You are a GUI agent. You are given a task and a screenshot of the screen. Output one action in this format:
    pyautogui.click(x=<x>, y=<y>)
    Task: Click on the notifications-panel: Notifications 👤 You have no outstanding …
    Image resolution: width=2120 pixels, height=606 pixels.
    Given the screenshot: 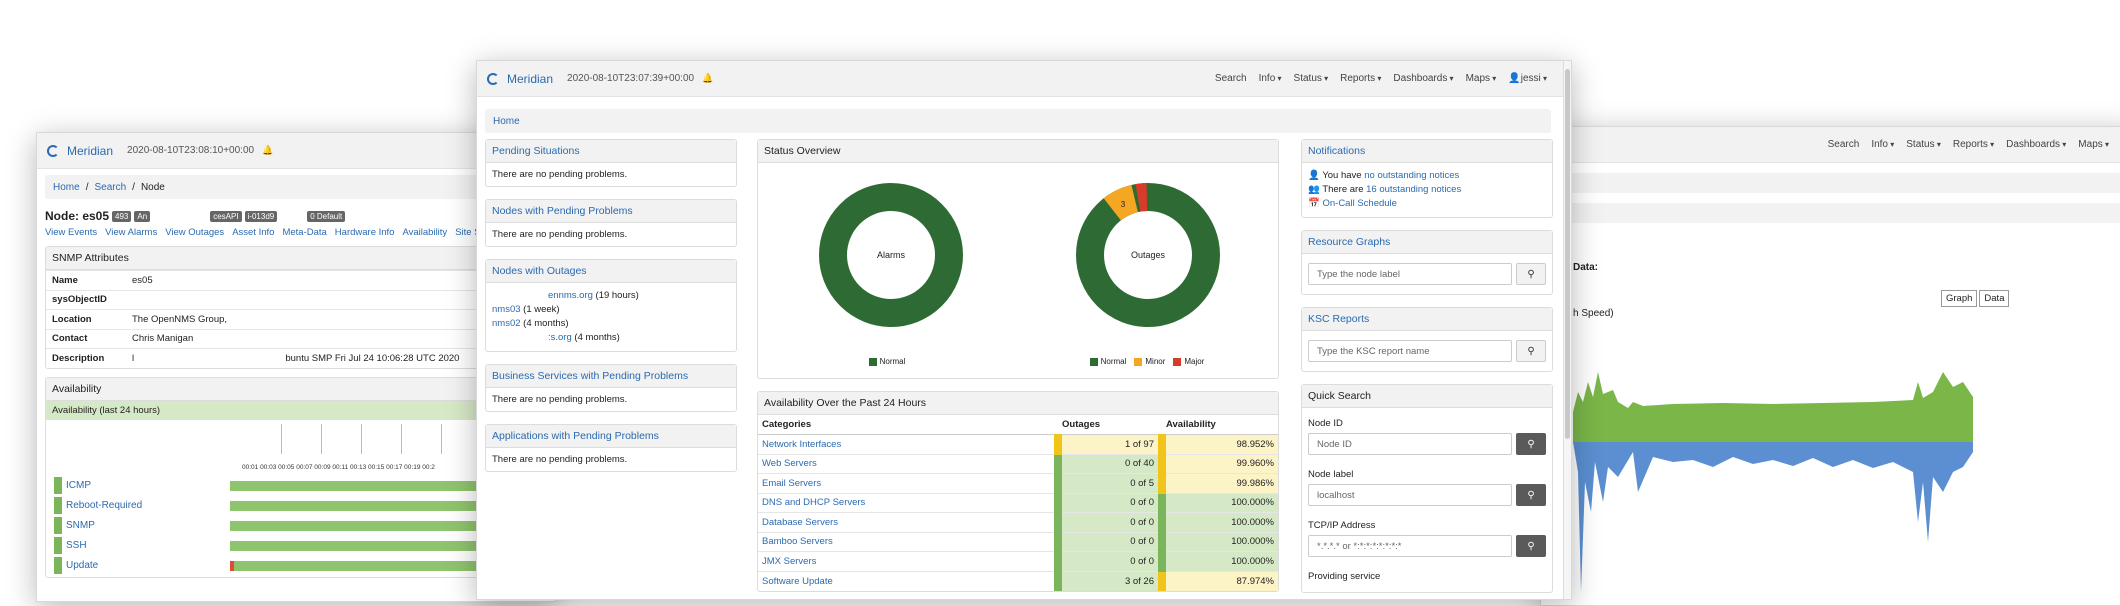 What is the action you would take?
    pyautogui.click(x=1427, y=178)
    